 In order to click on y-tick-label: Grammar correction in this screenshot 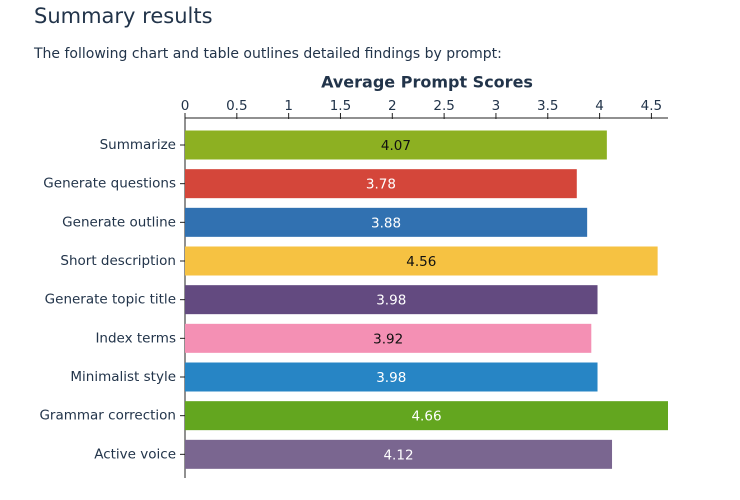, I will do `click(107, 416)`.